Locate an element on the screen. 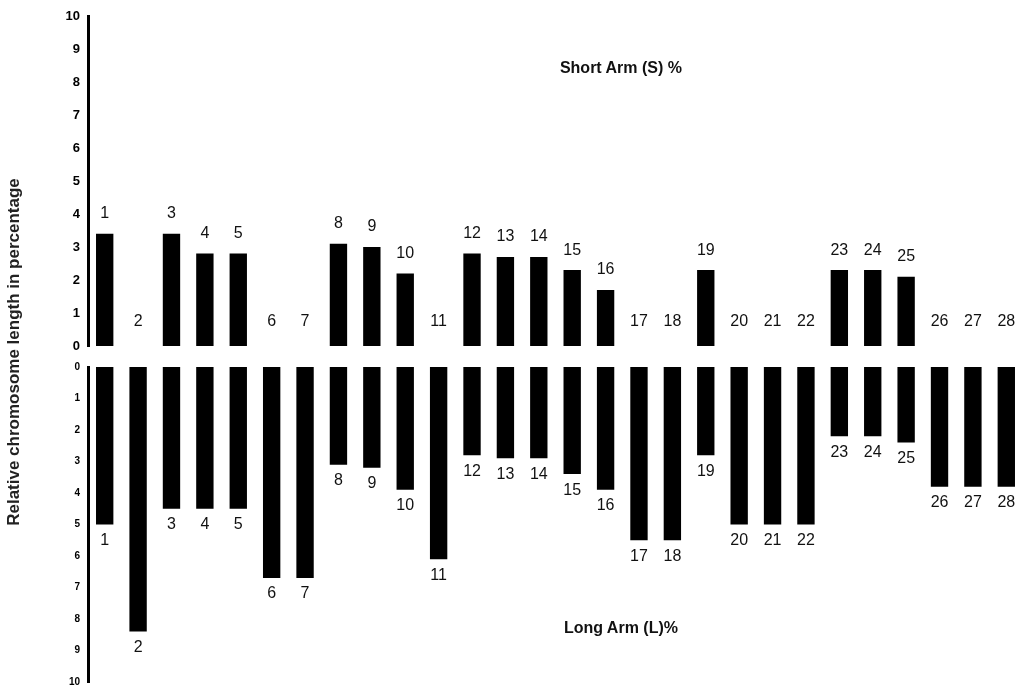  x-tick-label: 21 is located at coordinates (772, 539).